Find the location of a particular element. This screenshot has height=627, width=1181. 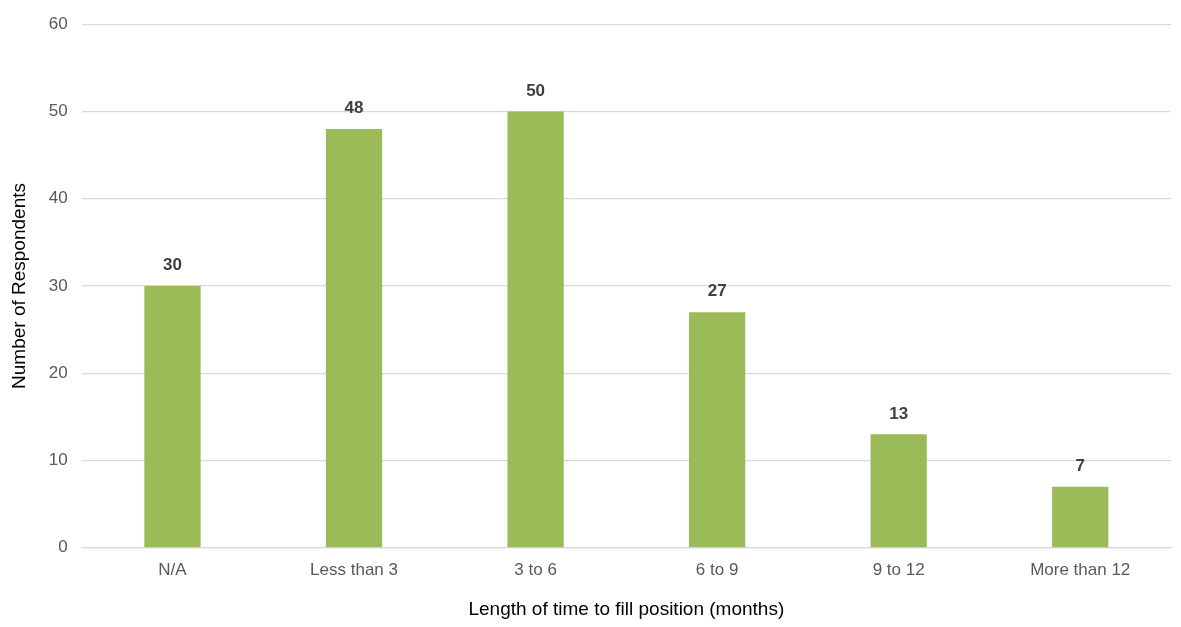

y-tick-label: 30 is located at coordinates (58, 285).